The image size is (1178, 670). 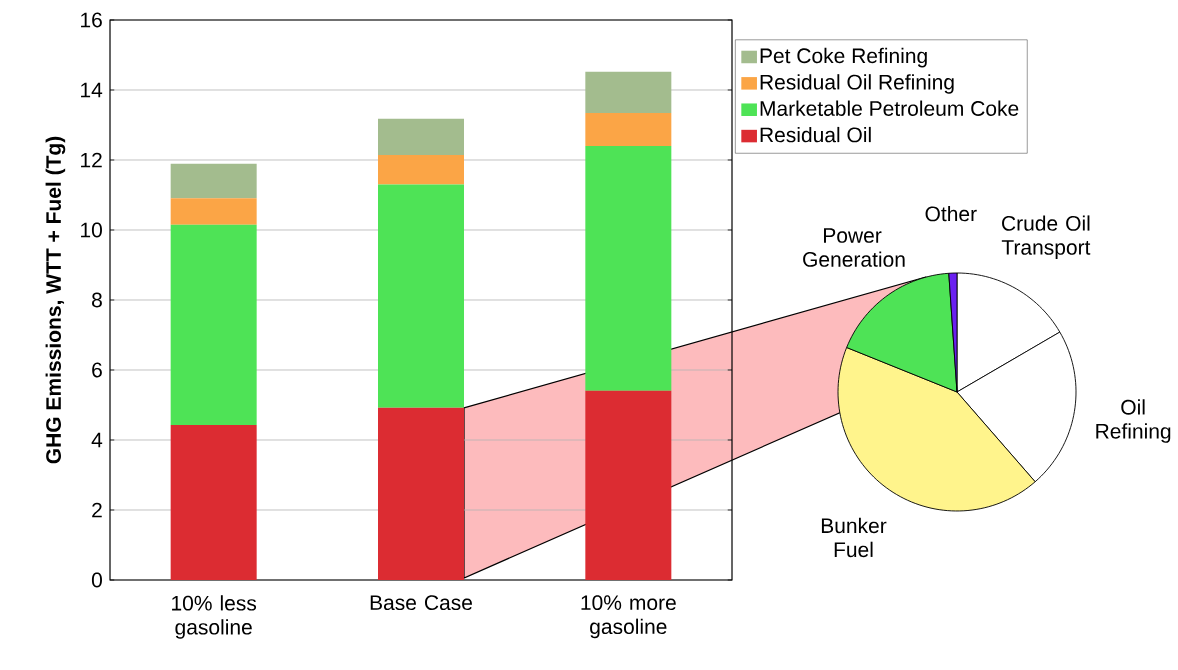 I want to click on y-tick-label: 16, so click(x=91, y=20).